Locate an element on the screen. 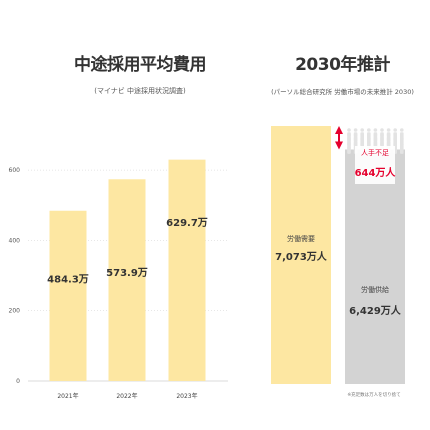 The width and height of the screenshot is (430, 430). x-tick-label: 2023年 is located at coordinates (186, 396).